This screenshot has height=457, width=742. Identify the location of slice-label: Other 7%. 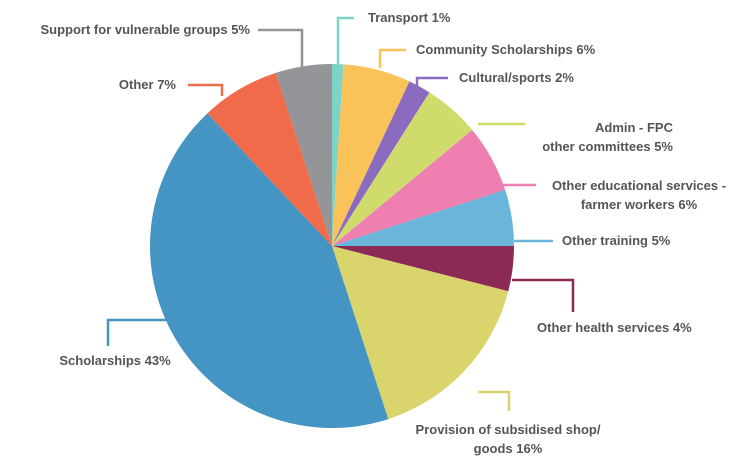
(147, 84).